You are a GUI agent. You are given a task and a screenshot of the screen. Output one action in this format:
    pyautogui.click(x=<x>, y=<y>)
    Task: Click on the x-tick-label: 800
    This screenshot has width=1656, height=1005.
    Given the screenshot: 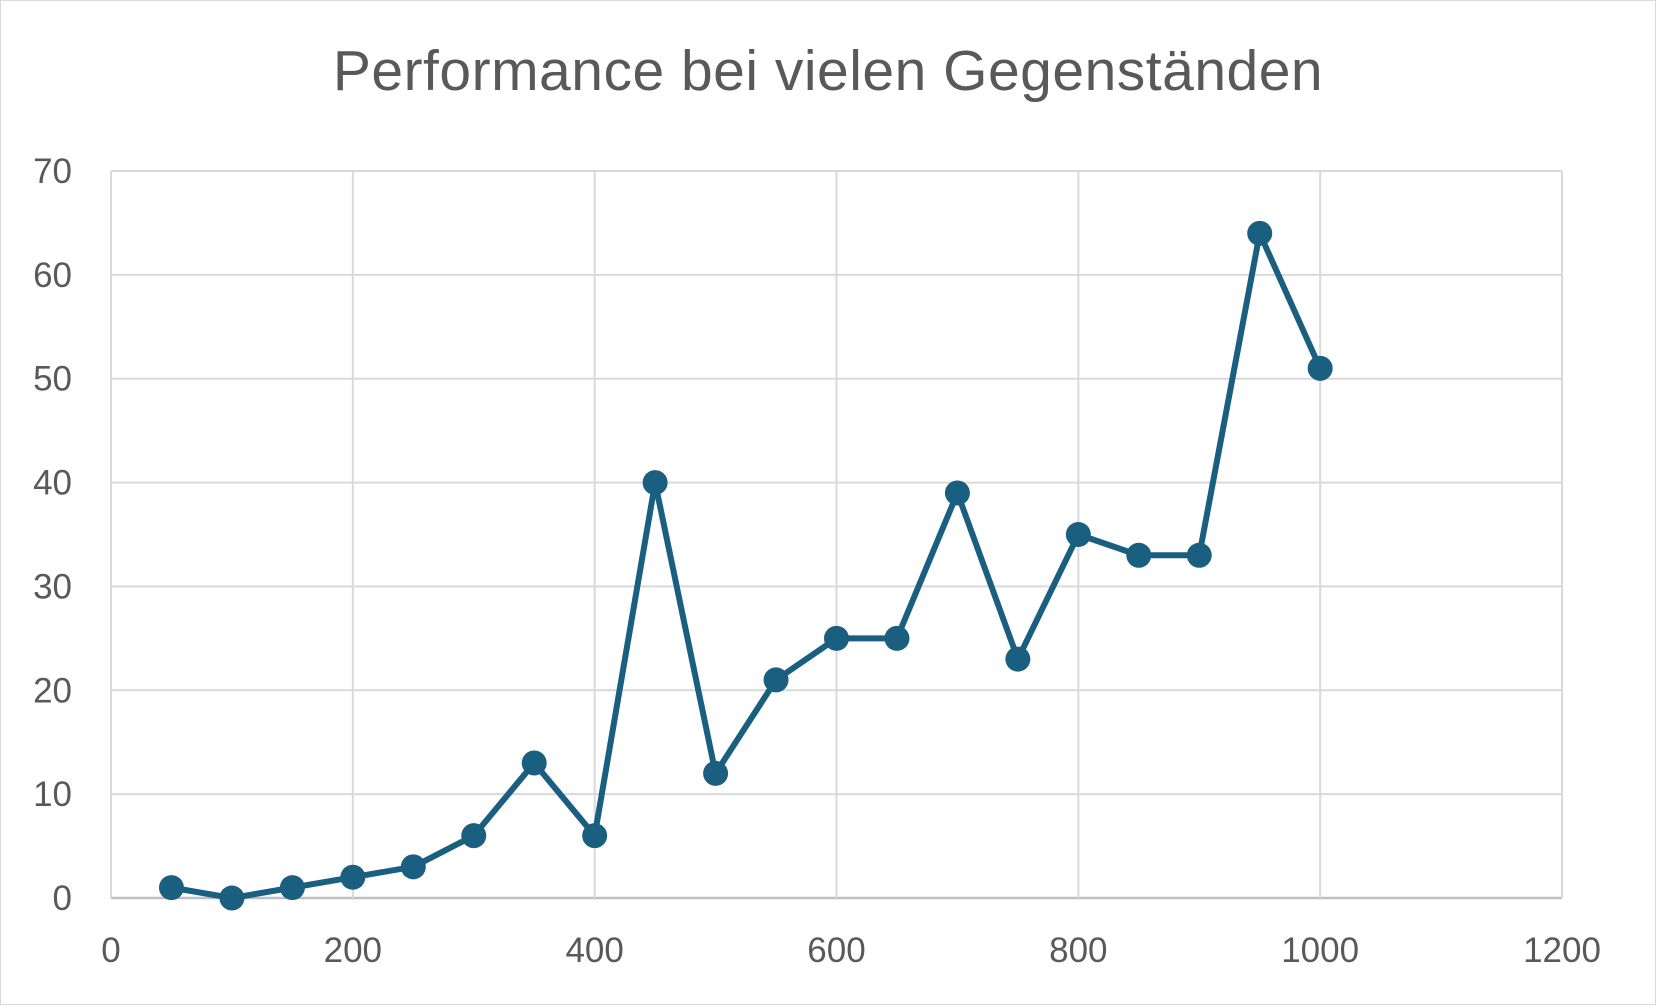 What is the action you would take?
    pyautogui.click(x=1078, y=950)
    